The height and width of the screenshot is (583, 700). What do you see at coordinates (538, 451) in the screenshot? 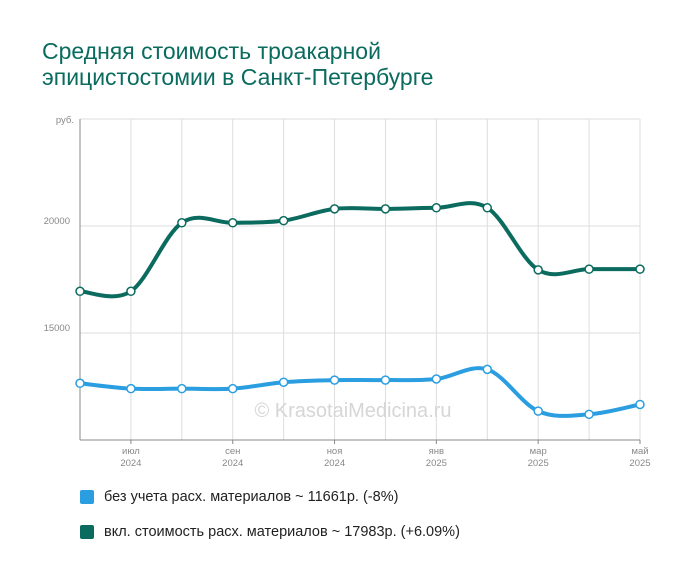
I see `x-tick-label-month: мар` at bounding box center [538, 451].